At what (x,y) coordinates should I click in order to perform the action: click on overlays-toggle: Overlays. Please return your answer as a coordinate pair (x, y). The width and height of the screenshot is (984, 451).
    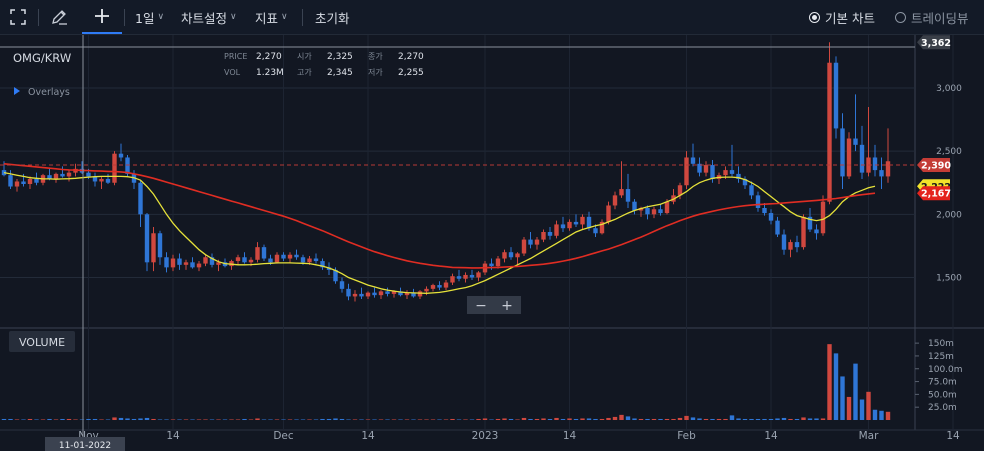
    Looking at the image, I should click on (49, 92).